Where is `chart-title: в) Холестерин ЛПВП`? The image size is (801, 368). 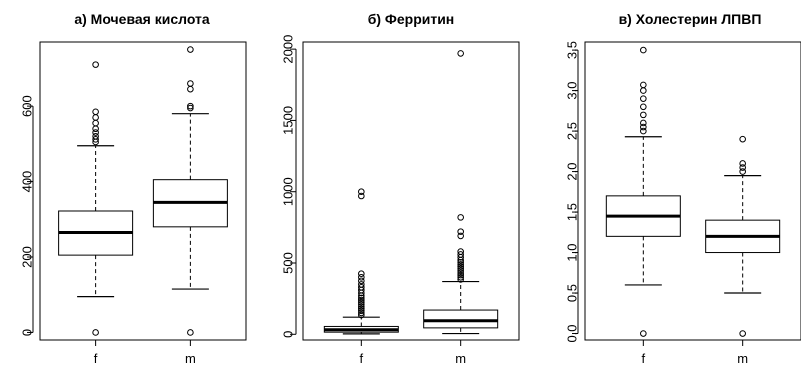
chart-title: в) Холестерин ЛПВП is located at coordinates (690, 19).